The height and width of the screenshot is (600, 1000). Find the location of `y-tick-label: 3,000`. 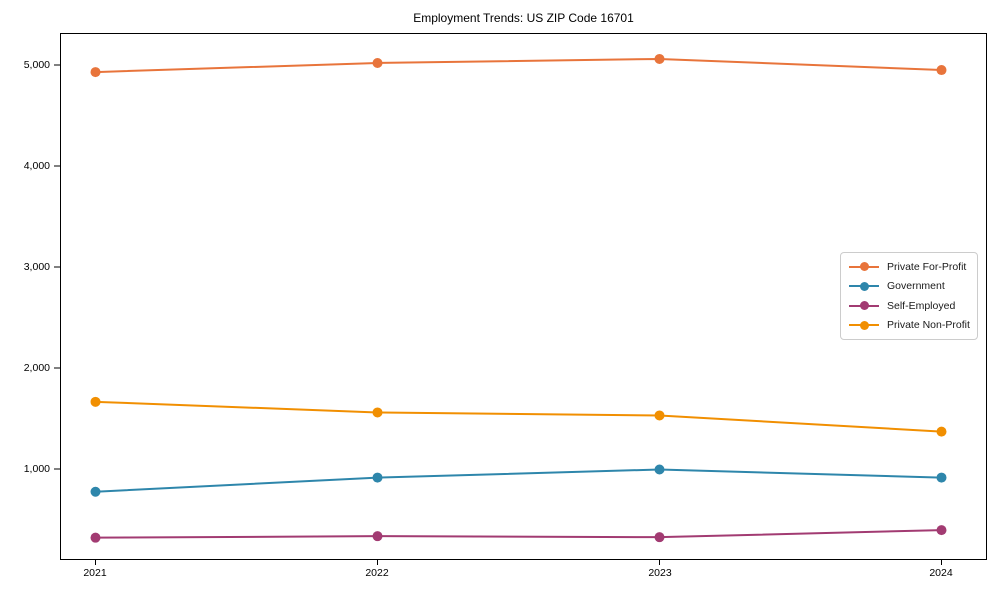

y-tick-label: 3,000 is located at coordinates (36, 267).